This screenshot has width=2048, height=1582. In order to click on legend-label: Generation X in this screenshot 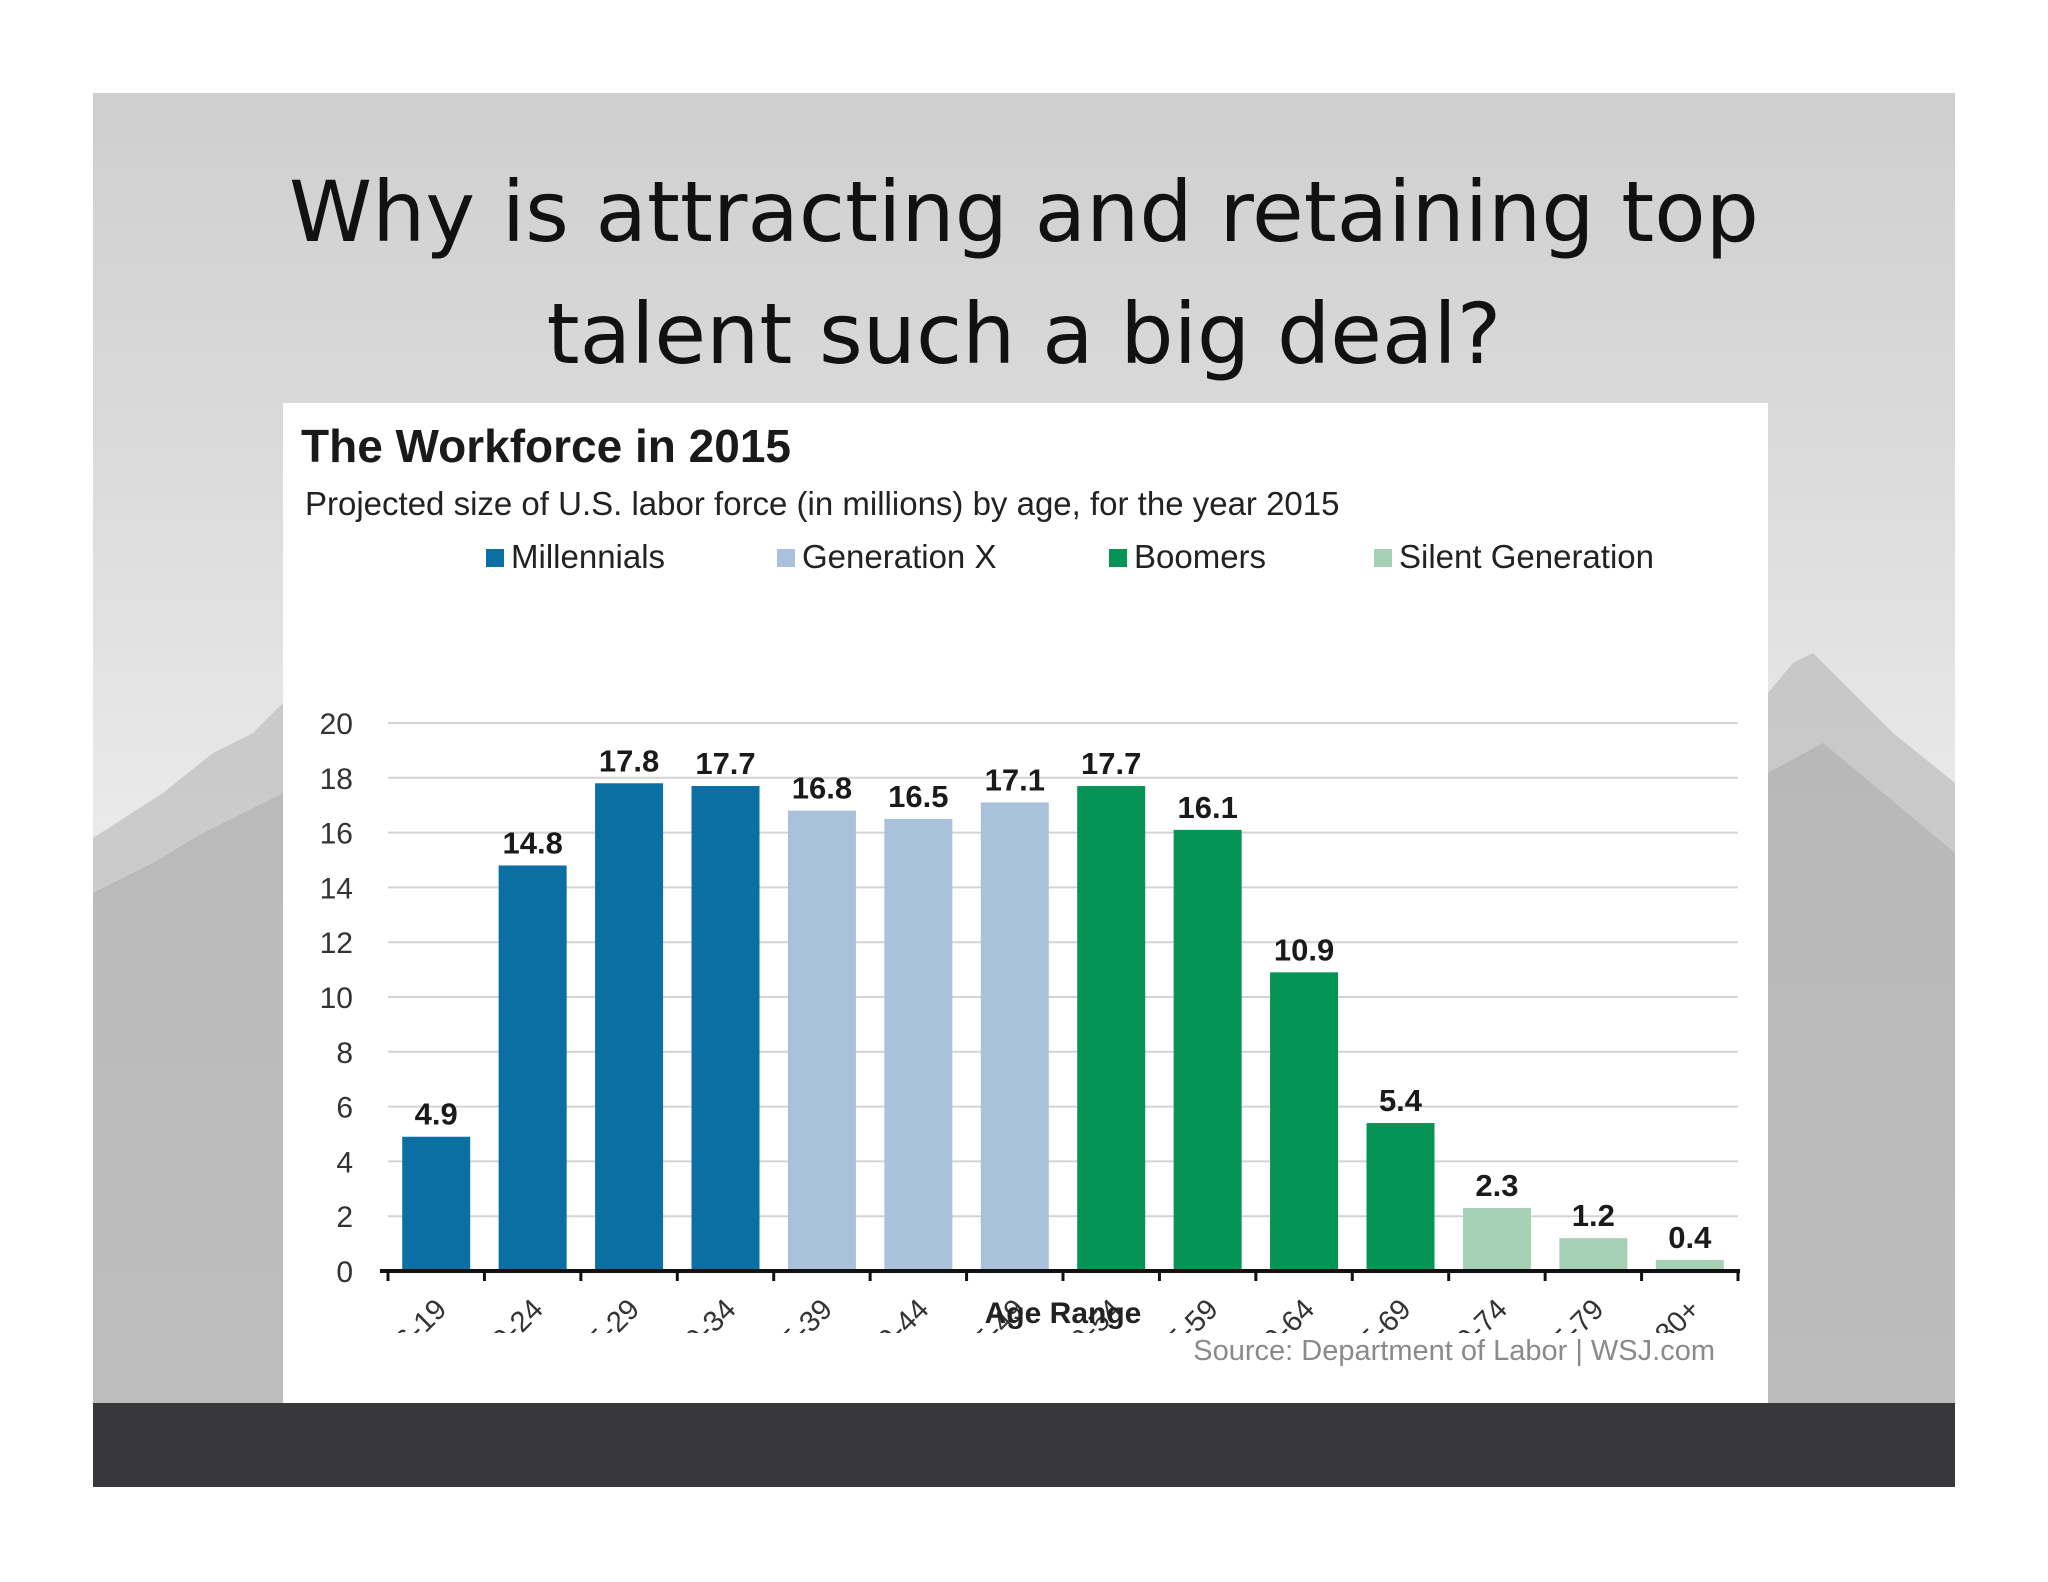, I will do `click(899, 556)`.